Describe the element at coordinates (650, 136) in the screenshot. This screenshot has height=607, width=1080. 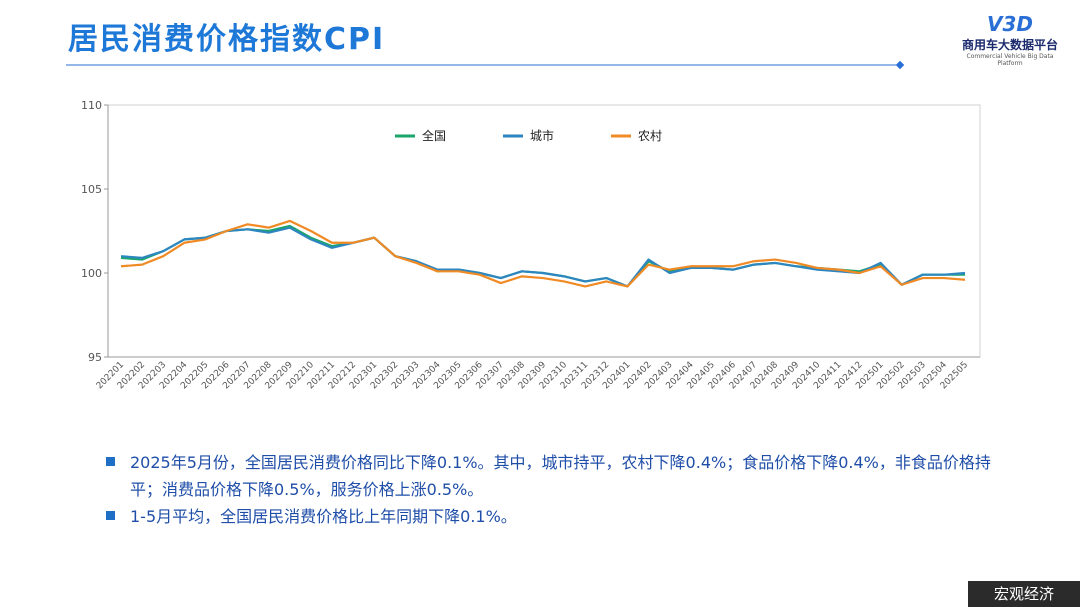
I see `legend-label: 农村` at that location.